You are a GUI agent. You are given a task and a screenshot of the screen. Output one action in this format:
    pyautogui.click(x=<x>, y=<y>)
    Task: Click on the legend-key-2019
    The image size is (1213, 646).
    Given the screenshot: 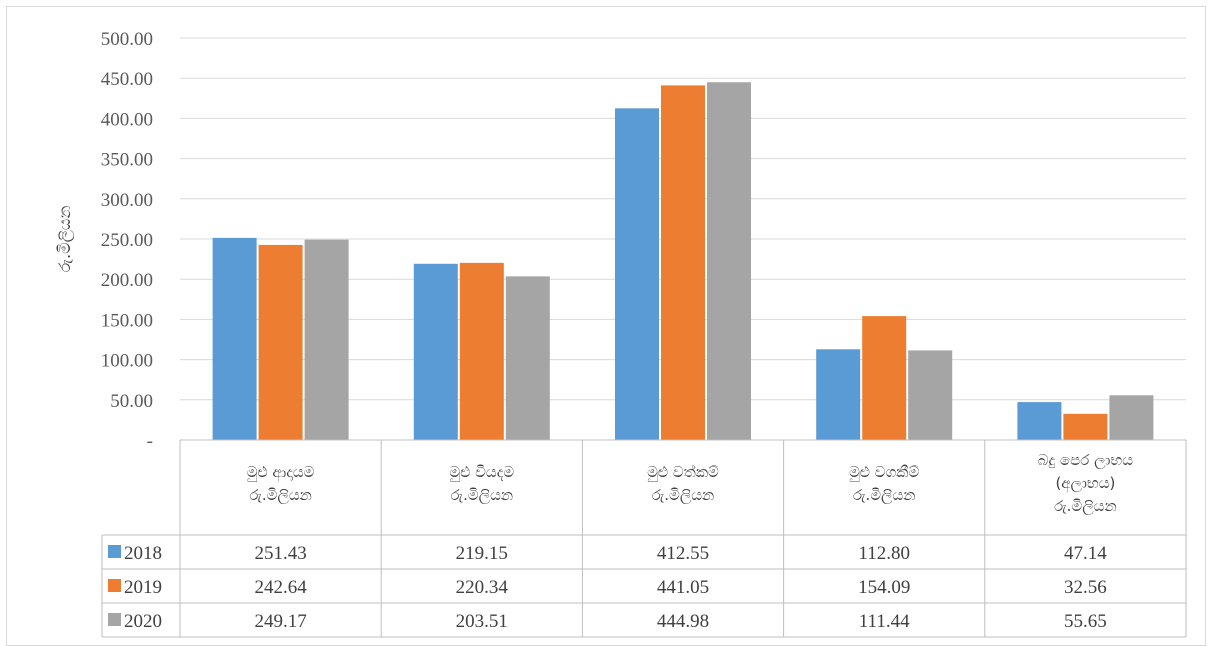 What is the action you would take?
    pyautogui.click(x=114, y=585)
    